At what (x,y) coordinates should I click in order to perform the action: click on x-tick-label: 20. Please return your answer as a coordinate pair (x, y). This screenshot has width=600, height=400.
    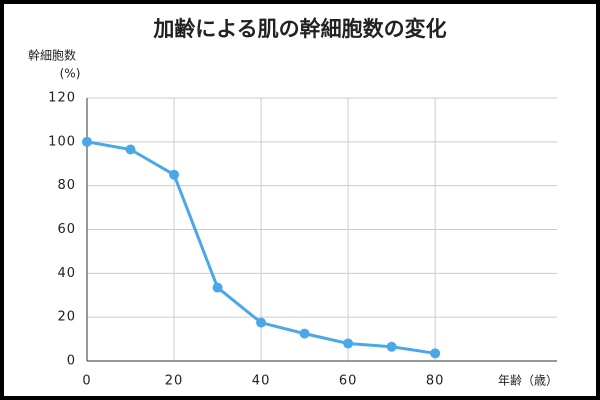
    Looking at the image, I should click on (174, 381).